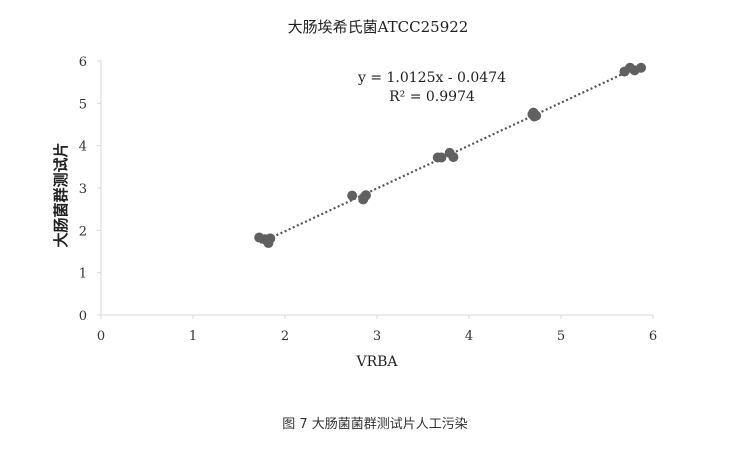  Describe the element at coordinates (653, 336) in the screenshot. I see `x-tick-label: 6` at that location.